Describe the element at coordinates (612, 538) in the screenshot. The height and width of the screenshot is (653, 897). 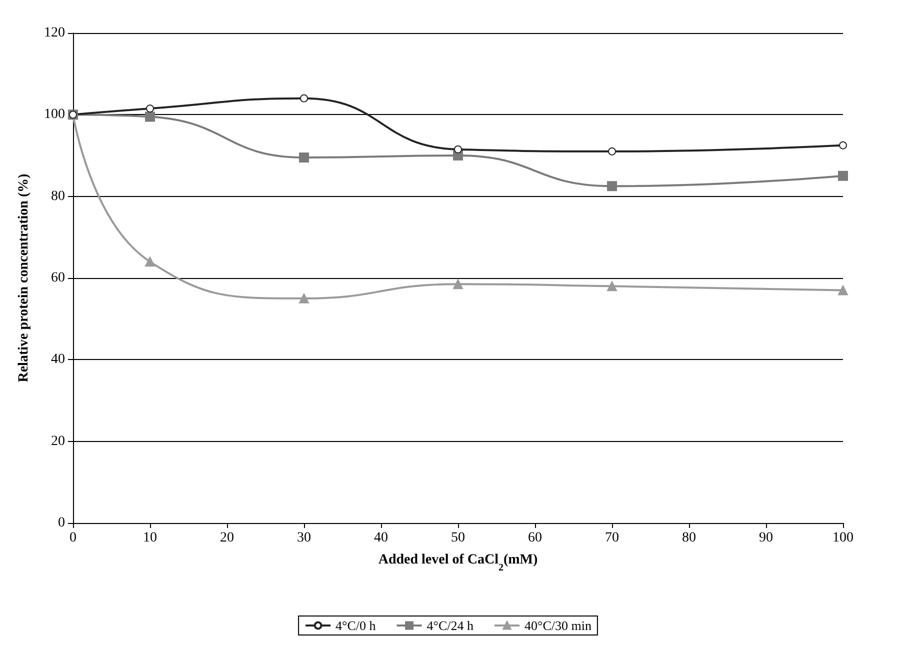
I see `x-tick-label: 70` at that location.